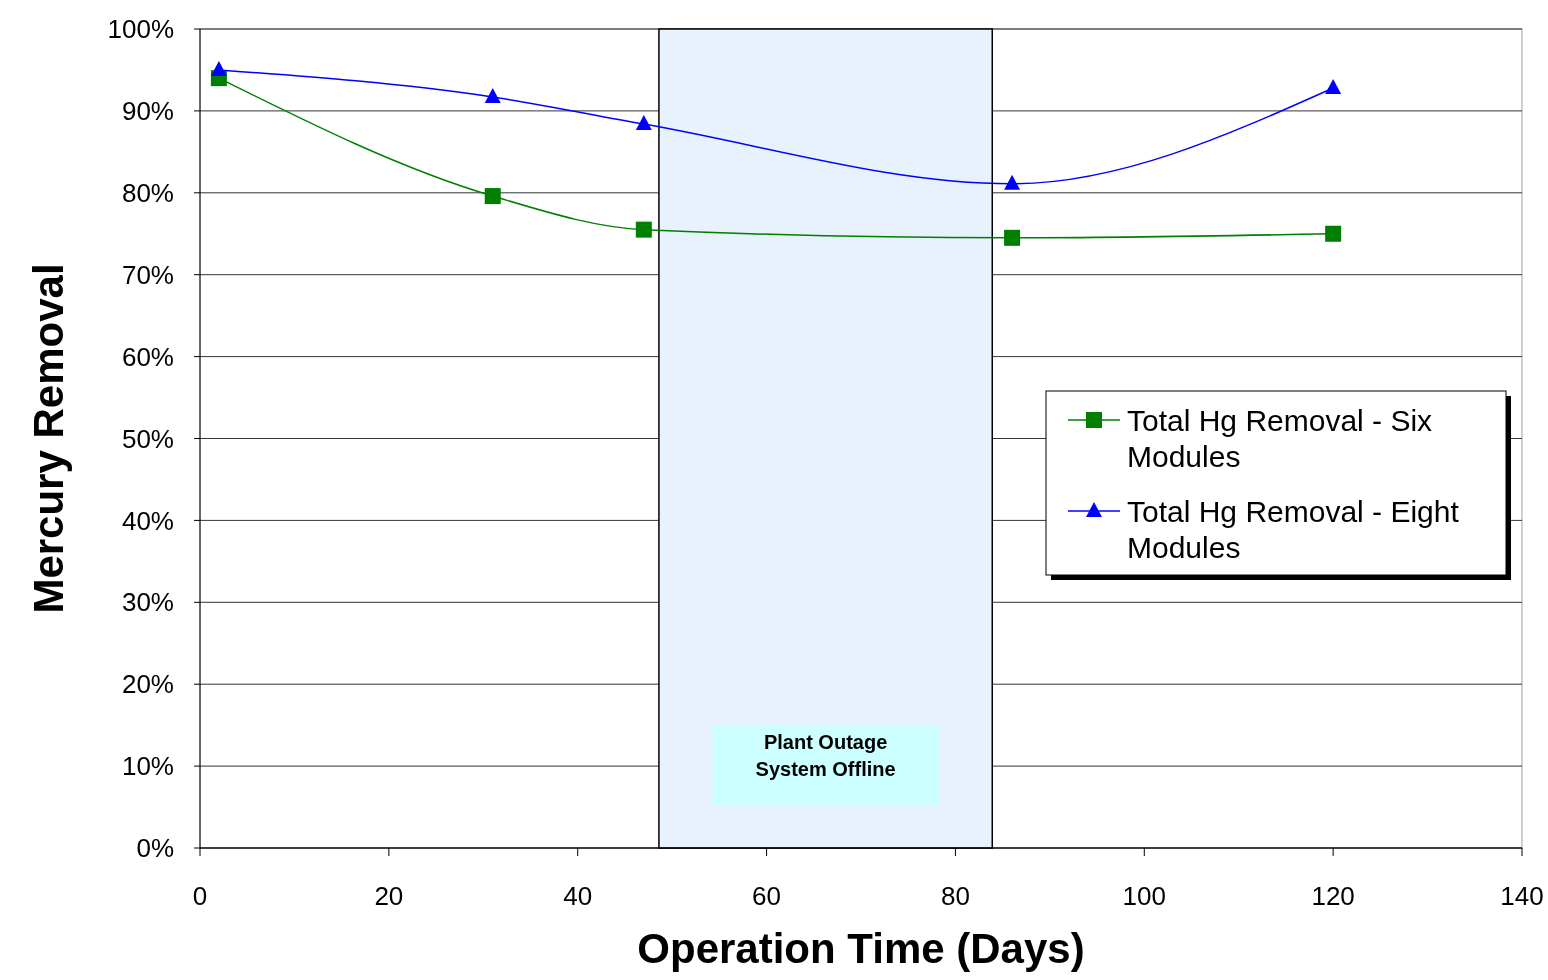  I want to click on y-tick-label: 20%, so click(147, 684).